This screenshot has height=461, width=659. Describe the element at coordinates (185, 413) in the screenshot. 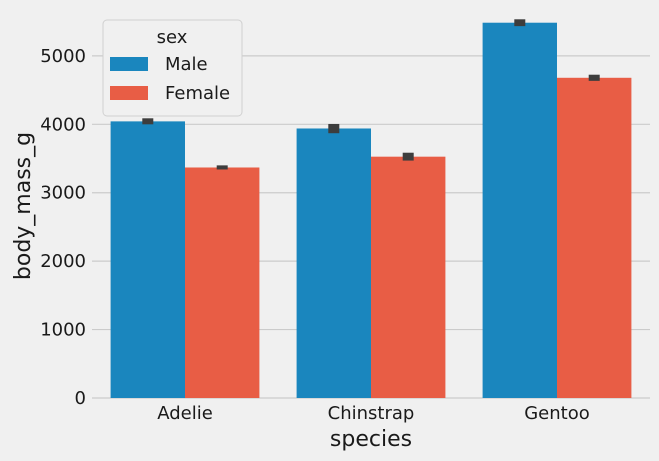

I see `x-tick-label: Adelie` at that location.